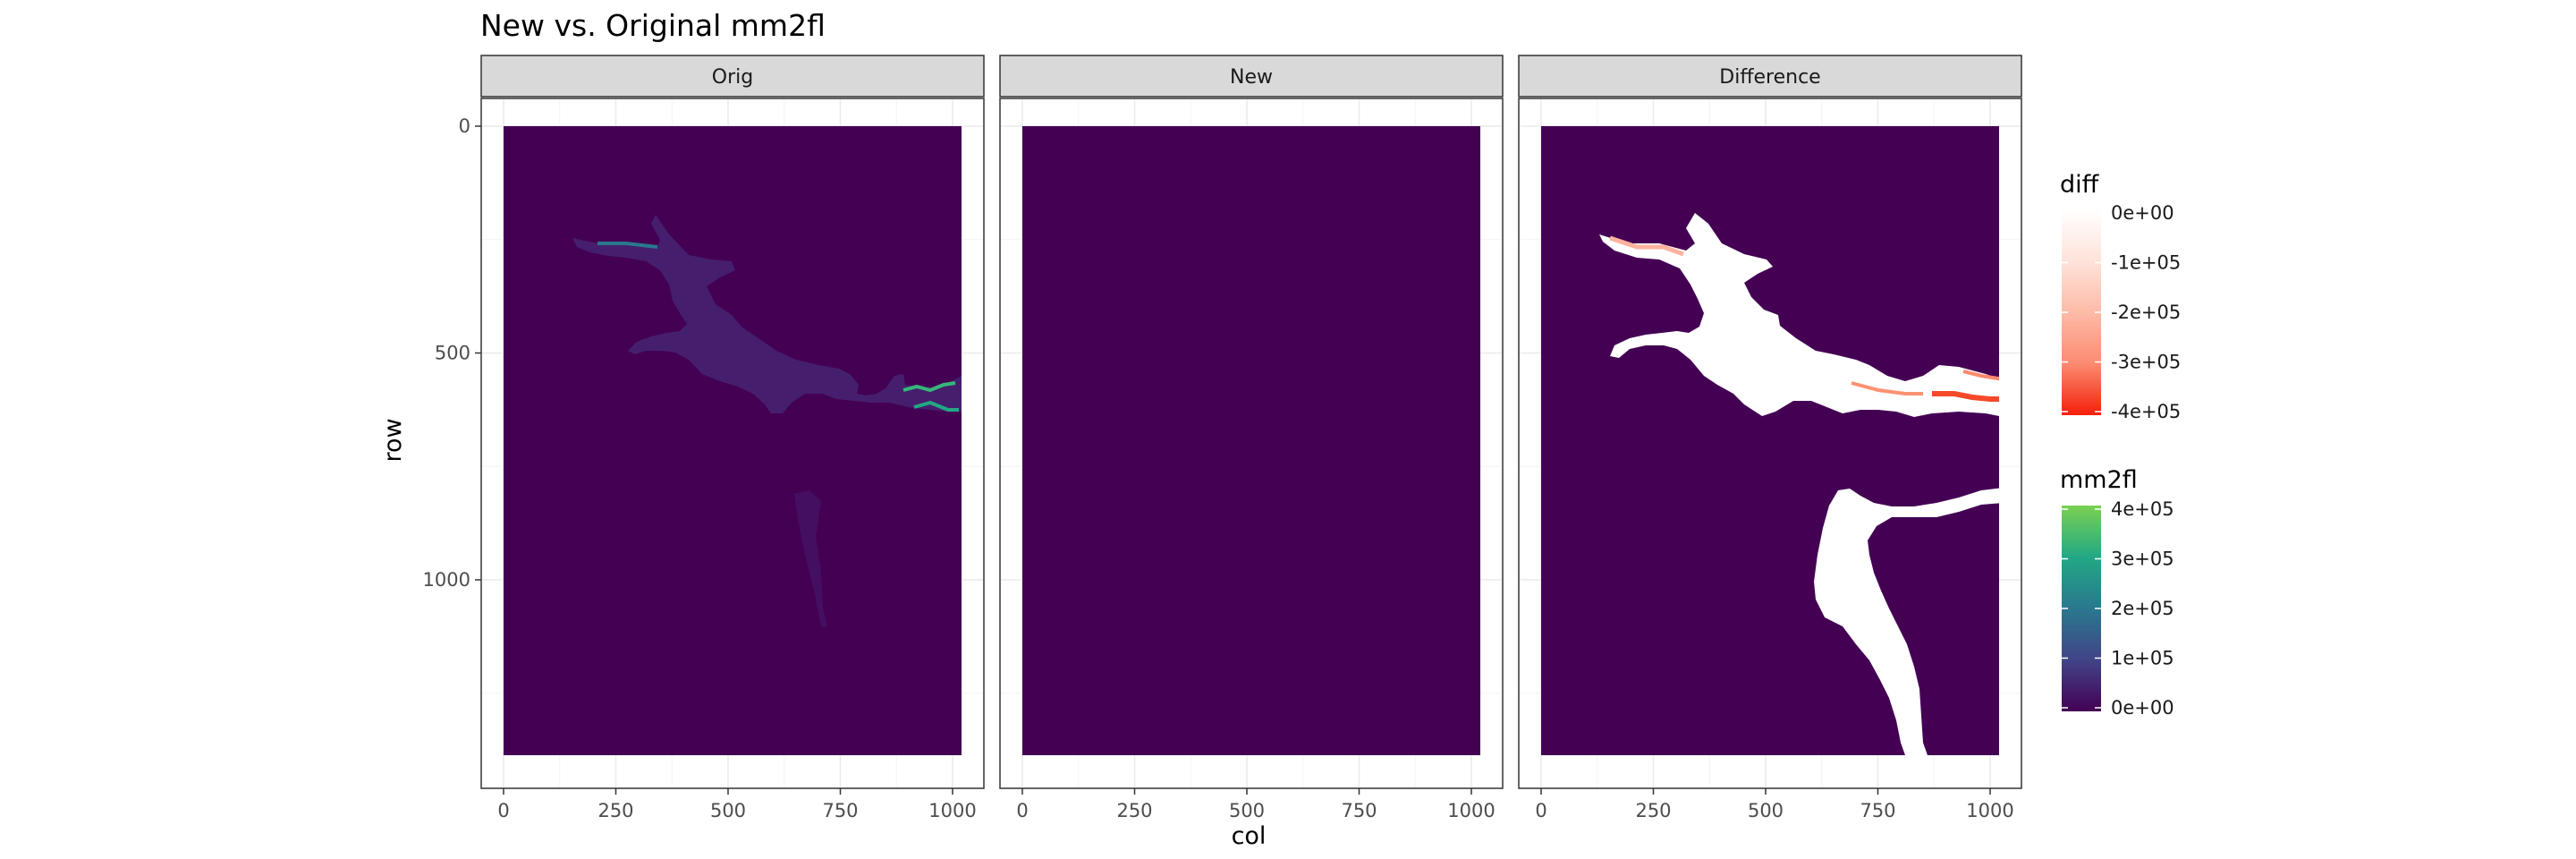 The height and width of the screenshot is (859, 2576). I want to click on facet-strip-label: Orig, so click(732, 77).